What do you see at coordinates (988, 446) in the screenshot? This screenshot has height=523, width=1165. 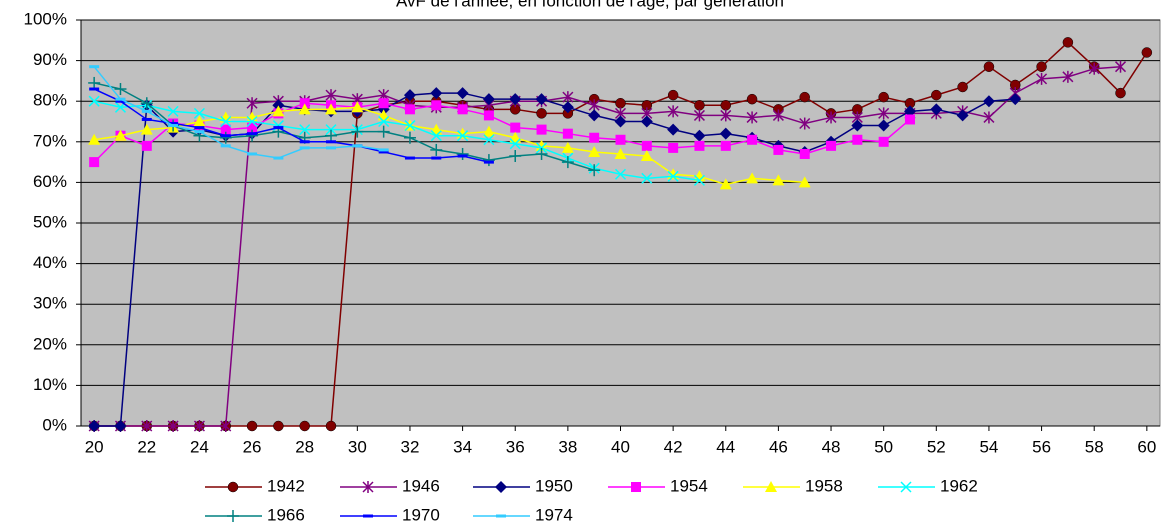 I see `x-tick-label: 54` at bounding box center [988, 446].